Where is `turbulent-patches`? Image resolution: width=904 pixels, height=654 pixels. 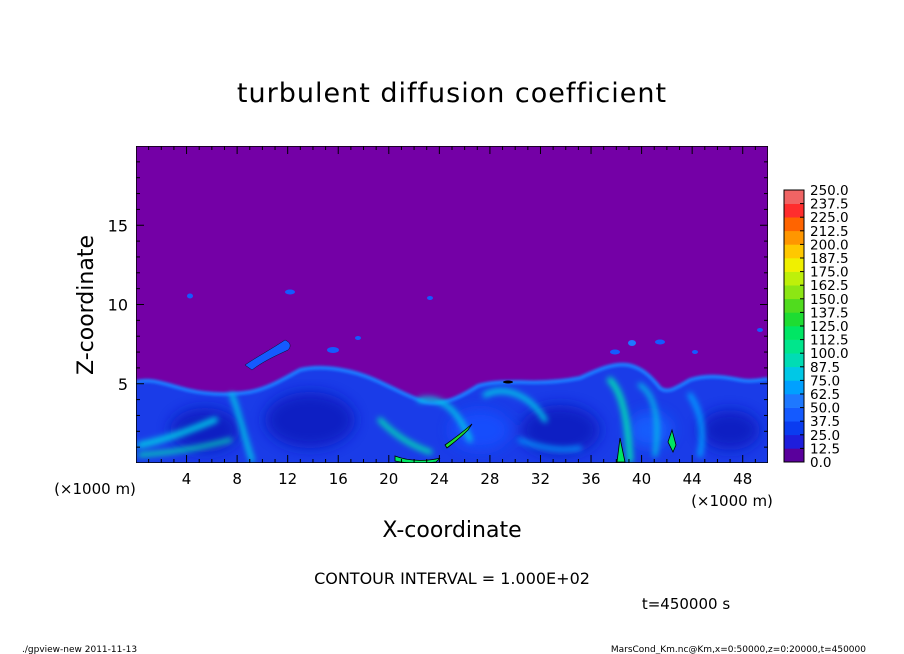 turbulent-patches is located at coordinates (475, 336).